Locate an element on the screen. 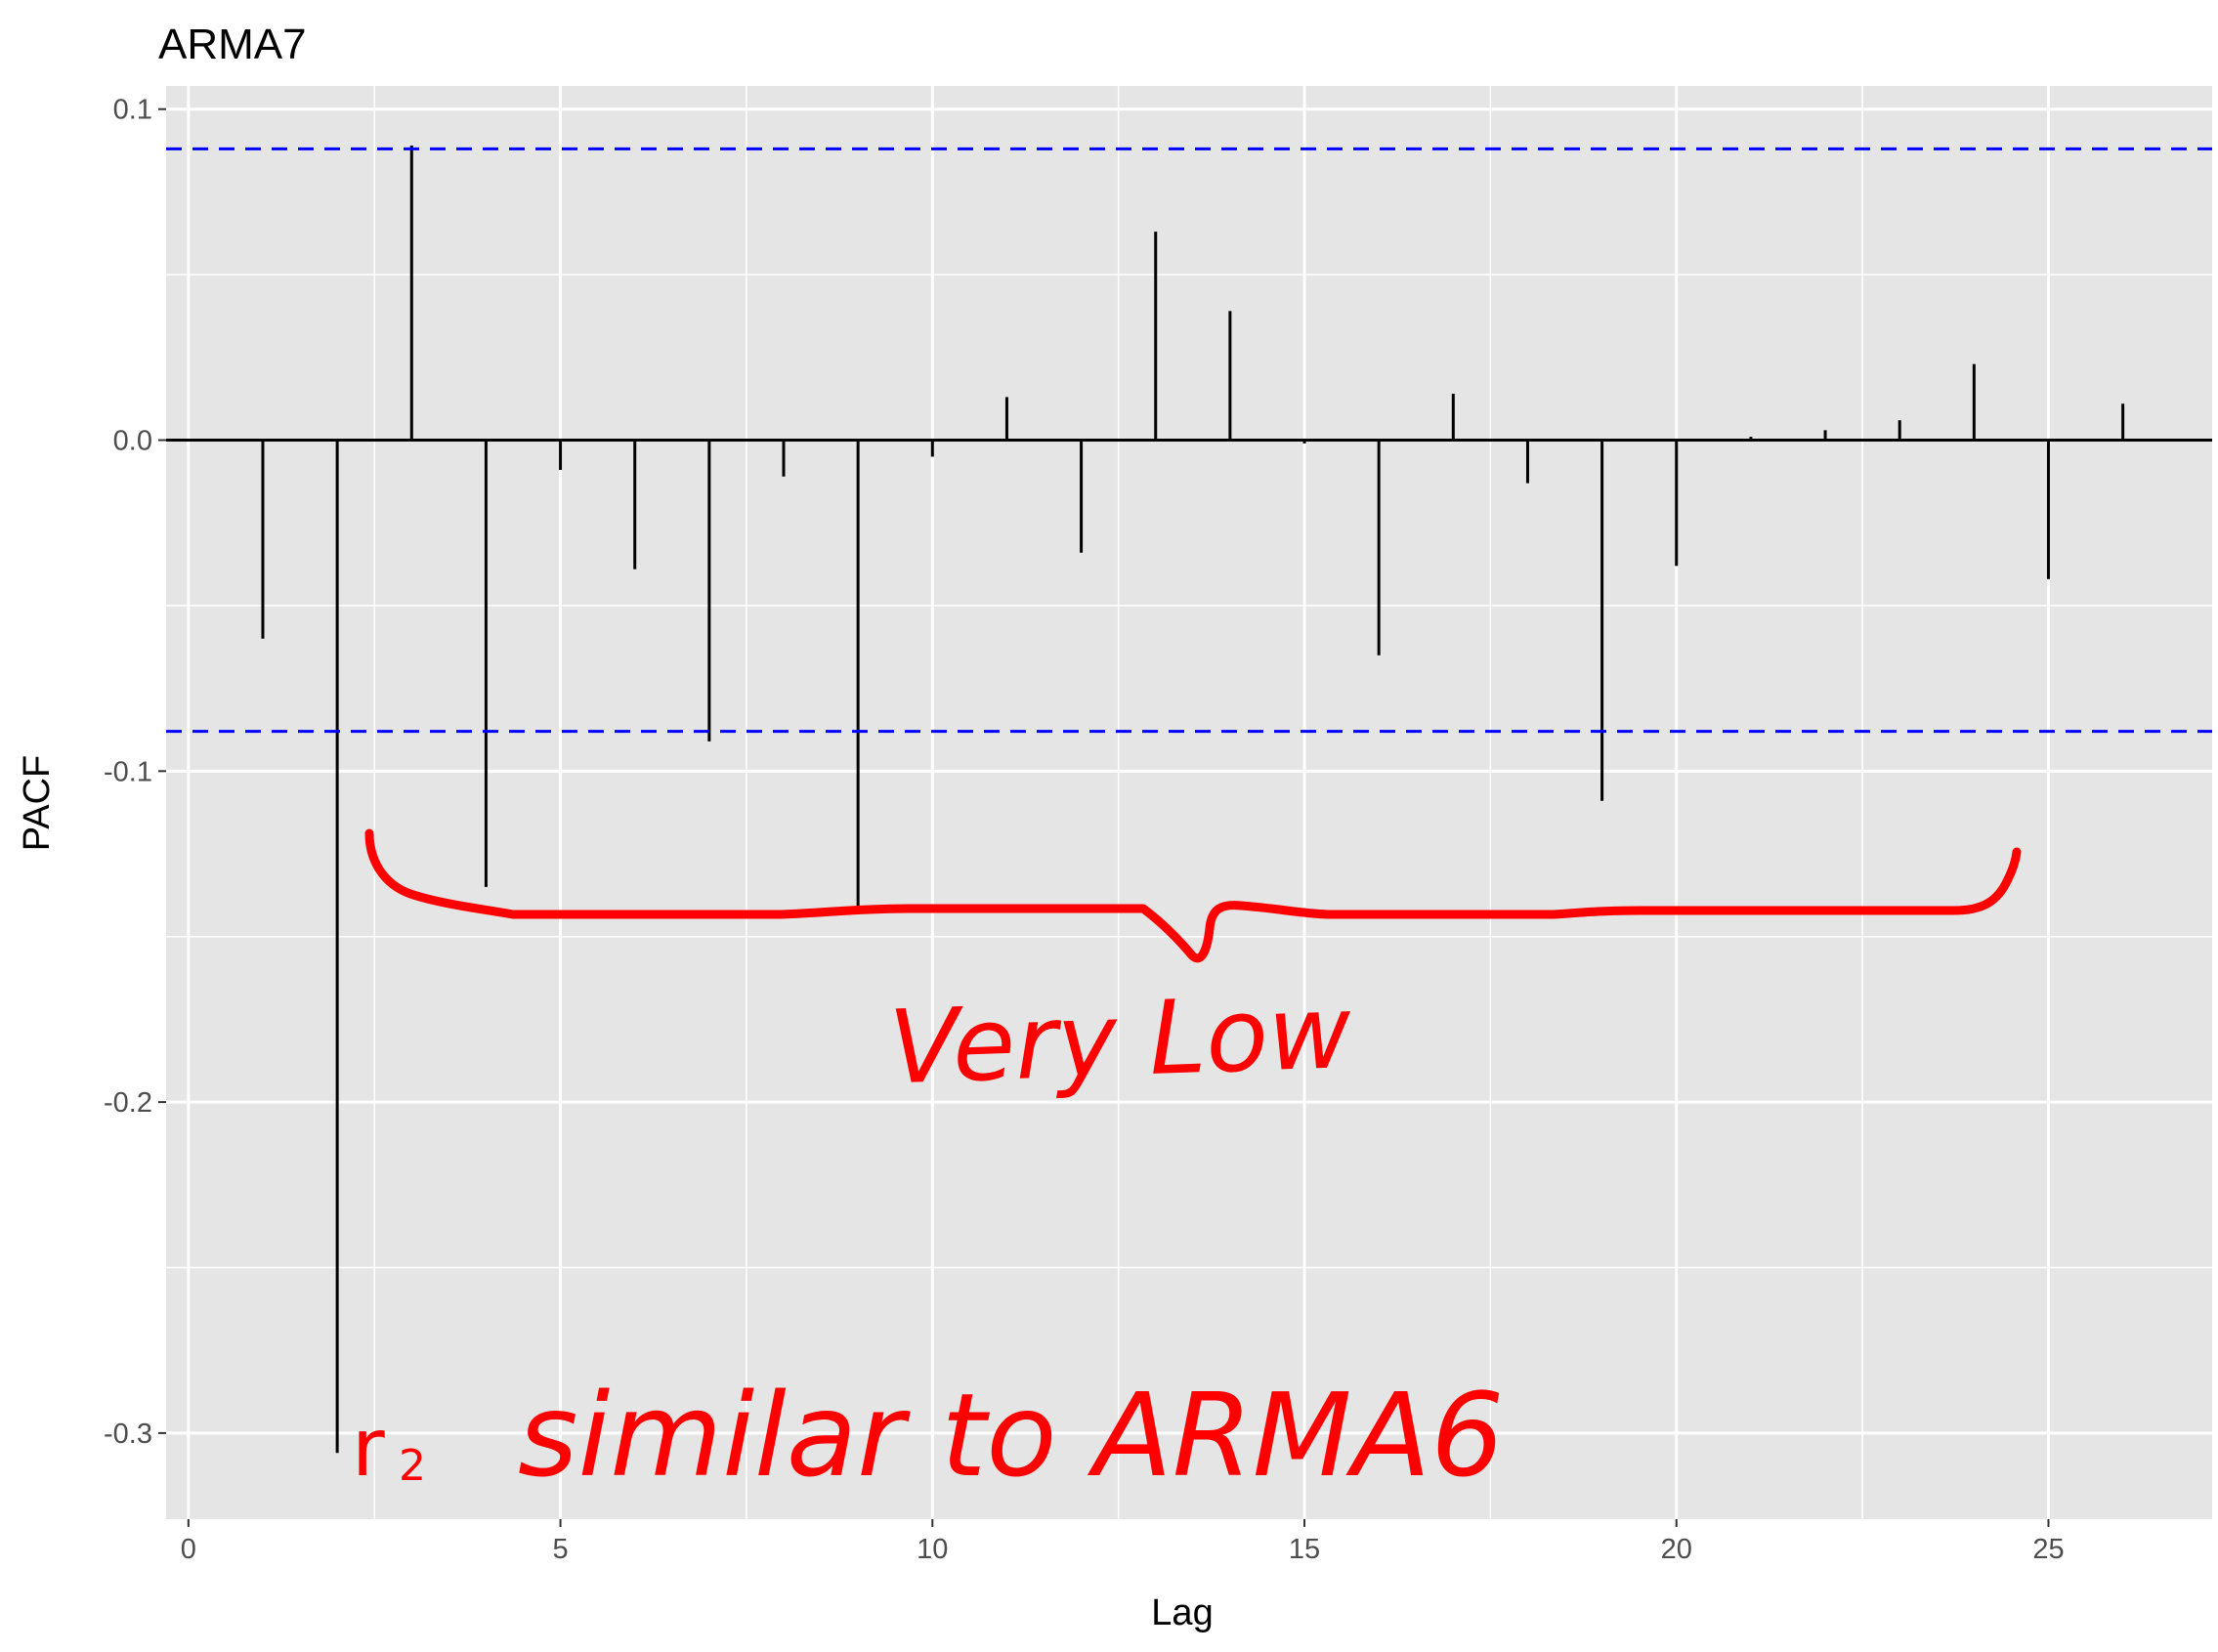 This screenshot has height=1652, width=2218. x-tick-label: 10 is located at coordinates (932, 1549).